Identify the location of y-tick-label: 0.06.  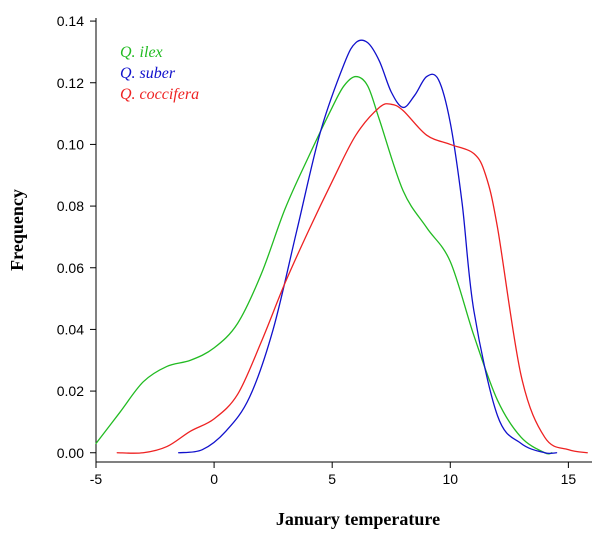
(70, 268).